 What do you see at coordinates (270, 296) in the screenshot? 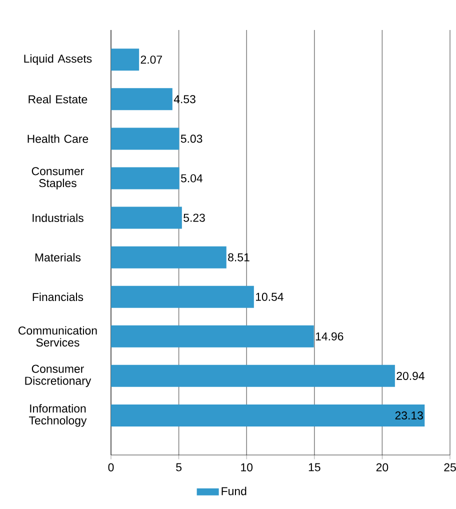
I see `data-label: 10.54` at bounding box center [270, 296].